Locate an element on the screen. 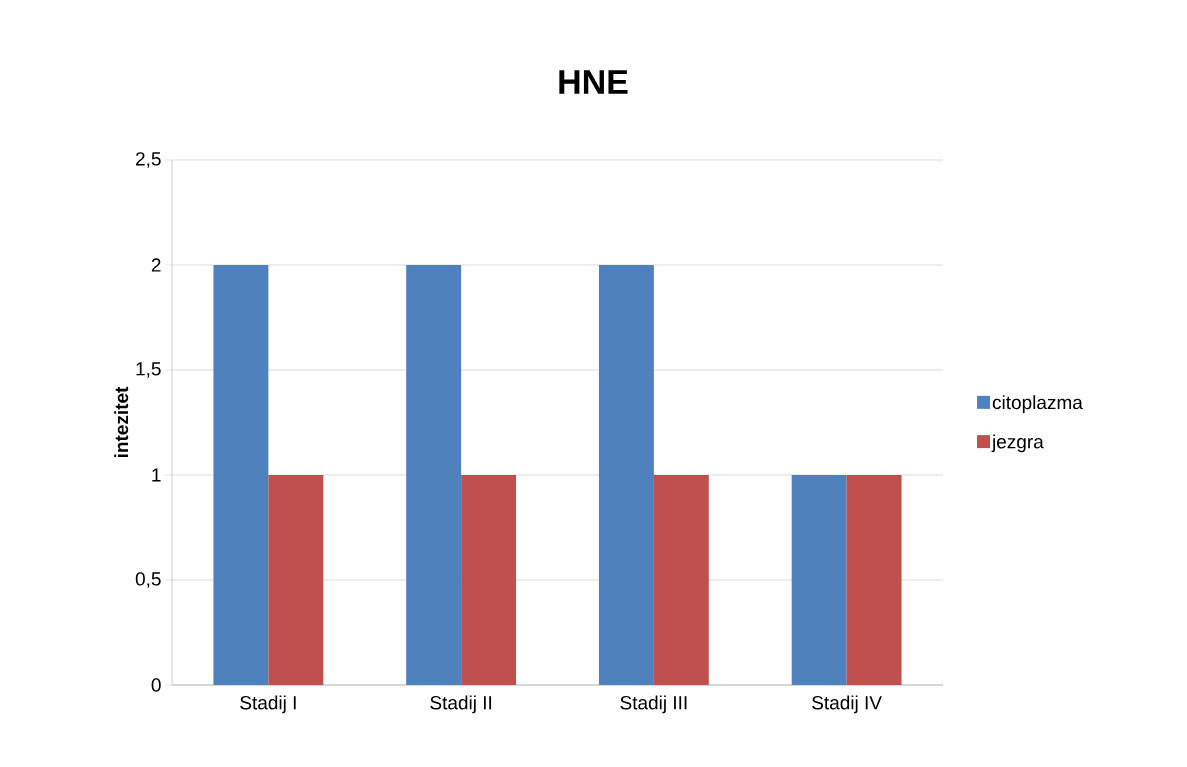 This screenshot has height=767, width=1187. y-tick-label: 1,5 is located at coordinates (148, 370).